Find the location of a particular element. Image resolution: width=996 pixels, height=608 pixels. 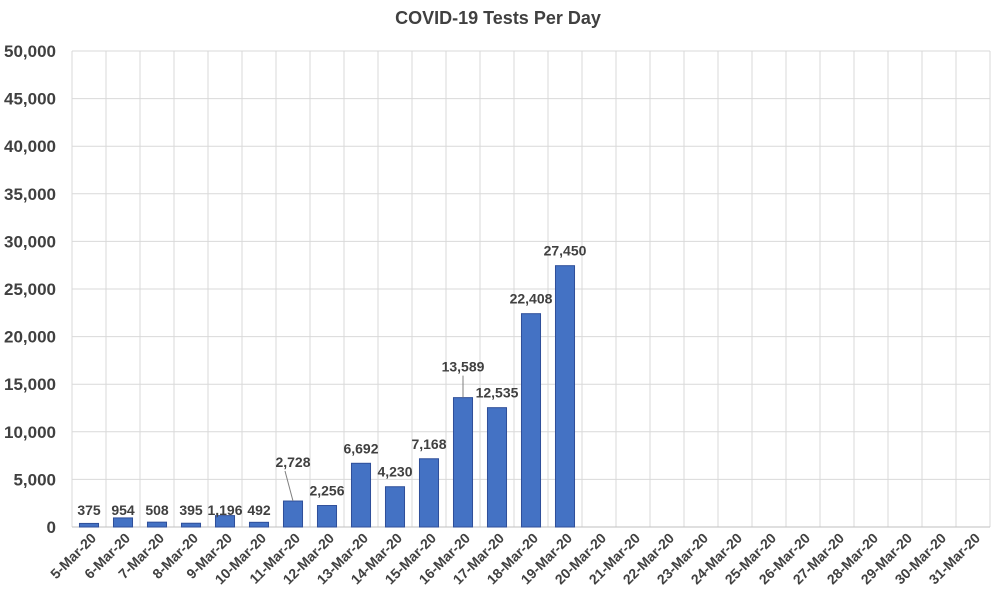

leader-line is located at coordinates (289, 486).